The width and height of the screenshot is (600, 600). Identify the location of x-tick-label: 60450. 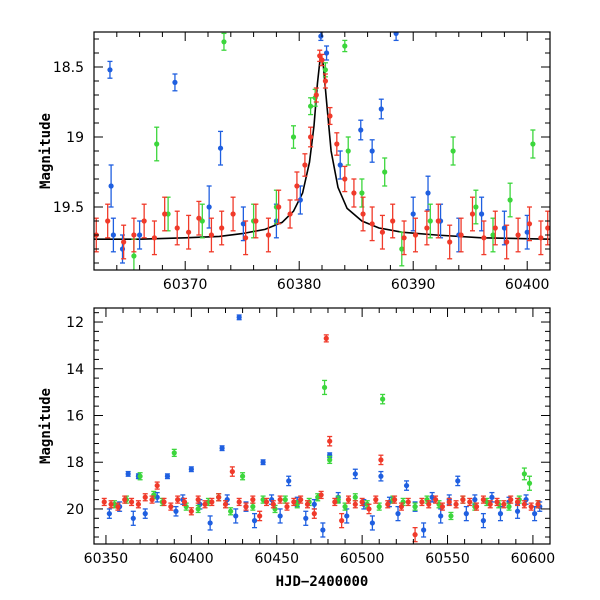
(276, 559).